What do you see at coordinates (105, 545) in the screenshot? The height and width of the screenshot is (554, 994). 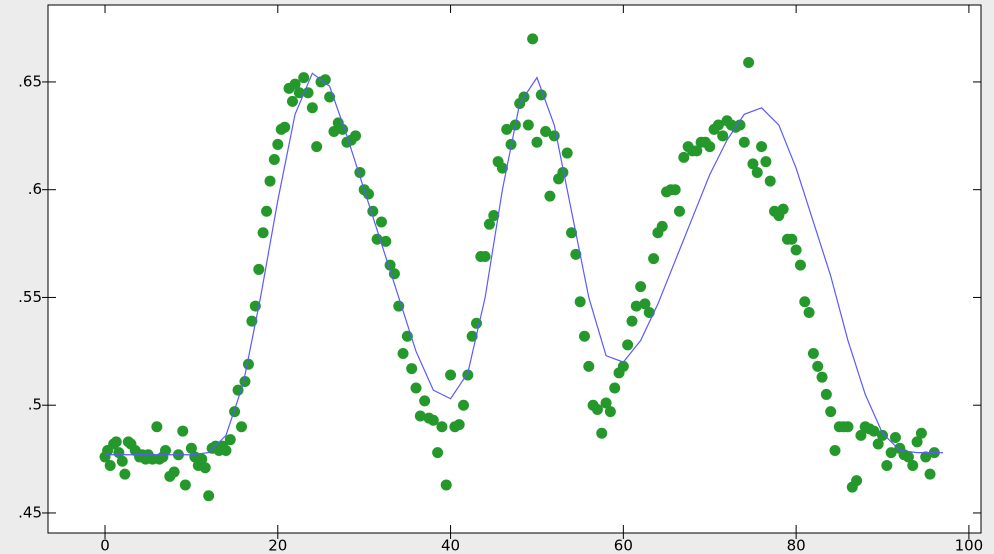 I see `x-tick-label: 0` at bounding box center [105, 545].